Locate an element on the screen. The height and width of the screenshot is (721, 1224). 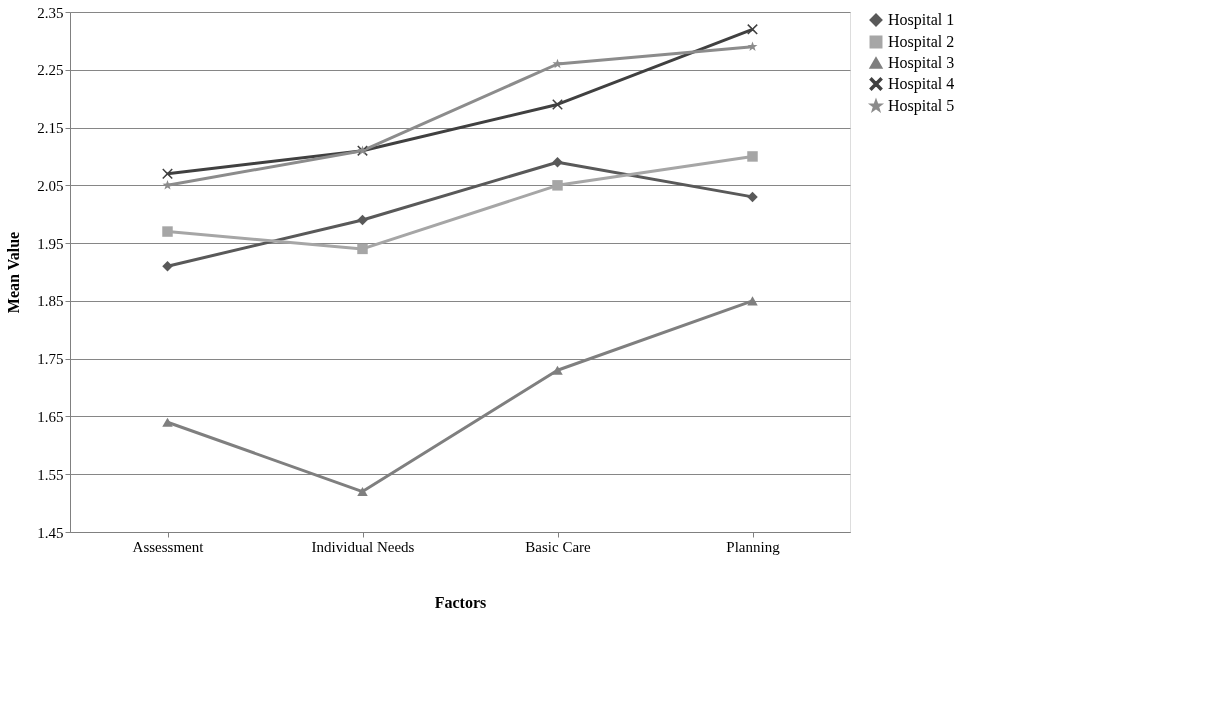
x-tick-label: Basic Care is located at coordinates (558, 546).